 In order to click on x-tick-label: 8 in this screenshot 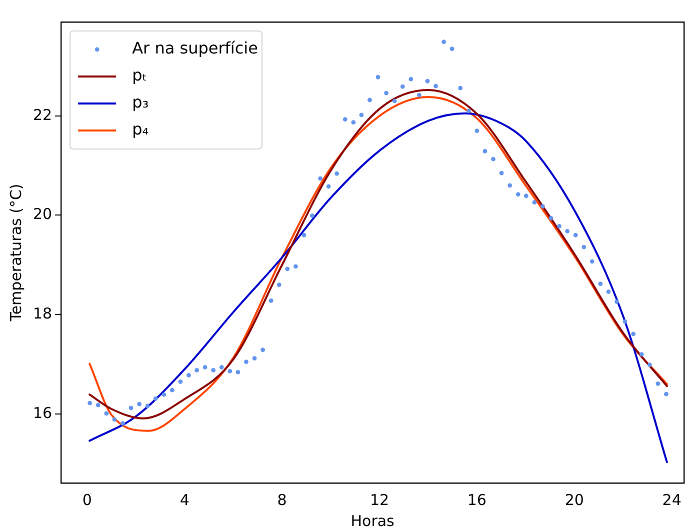, I will do `click(282, 499)`.